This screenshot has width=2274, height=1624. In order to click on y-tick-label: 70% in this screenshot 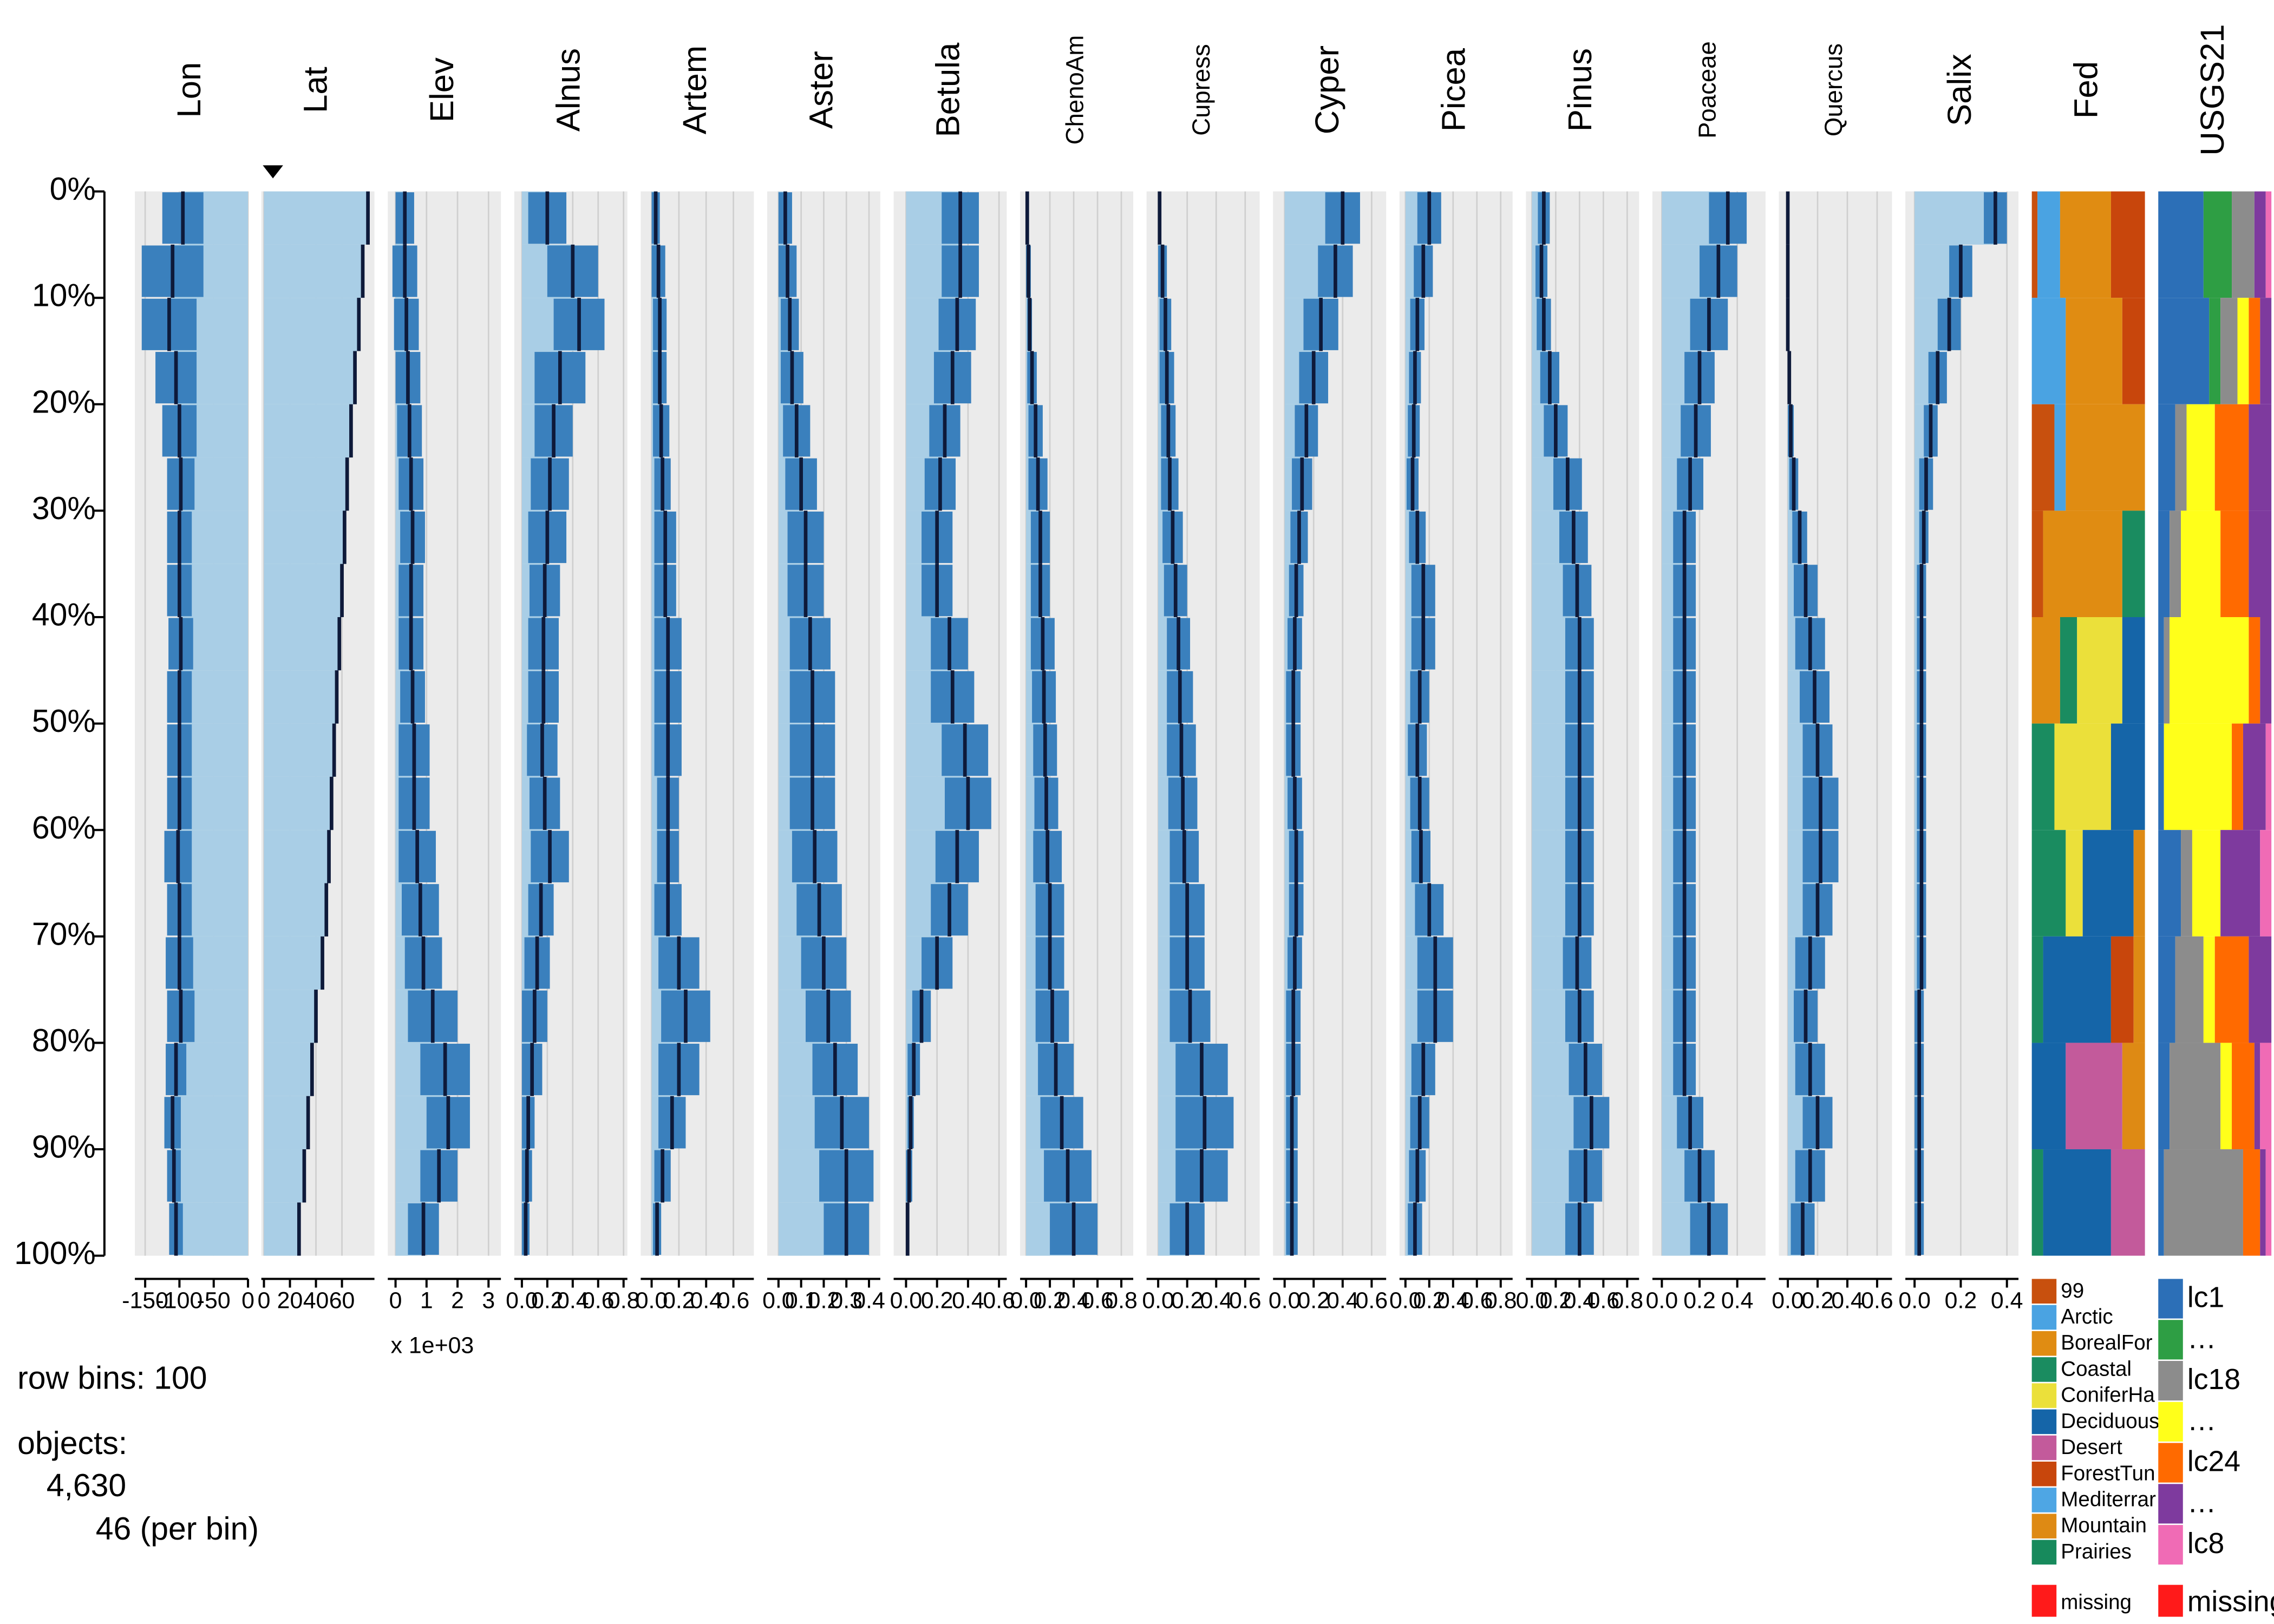, I will do `click(64, 934)`.